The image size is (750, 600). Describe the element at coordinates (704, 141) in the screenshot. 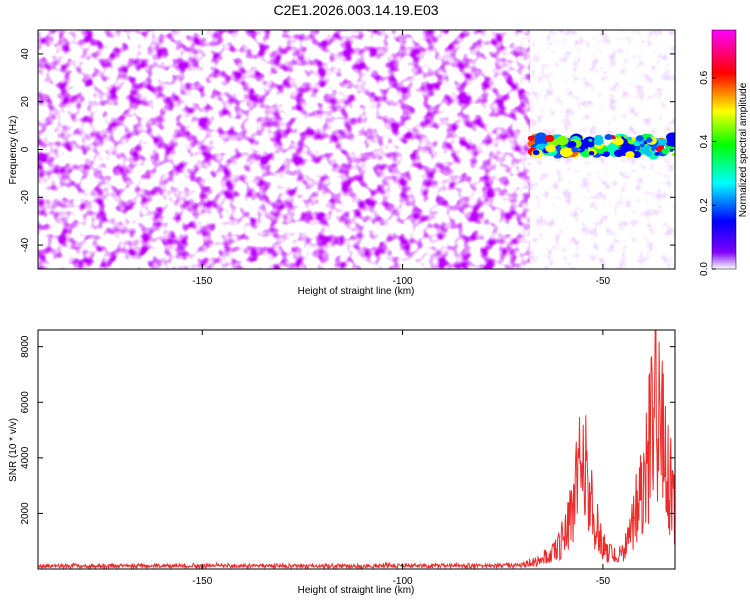

I see `colorbar-tick-label: 0.4` at that location.